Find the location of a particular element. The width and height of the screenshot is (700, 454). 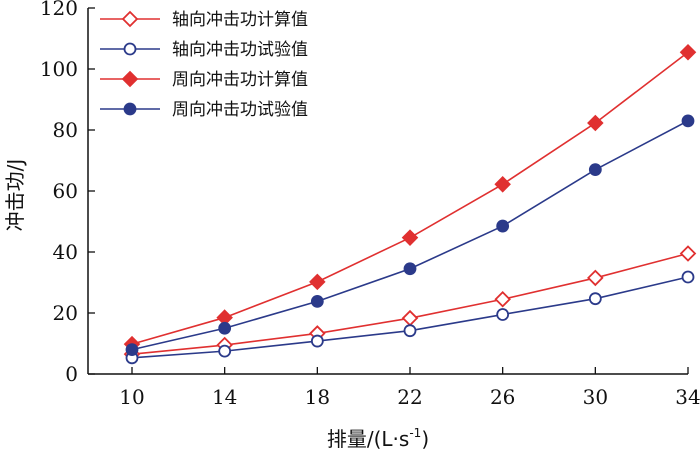

x-tick-label: 26 is located at coordinates (502, 397).